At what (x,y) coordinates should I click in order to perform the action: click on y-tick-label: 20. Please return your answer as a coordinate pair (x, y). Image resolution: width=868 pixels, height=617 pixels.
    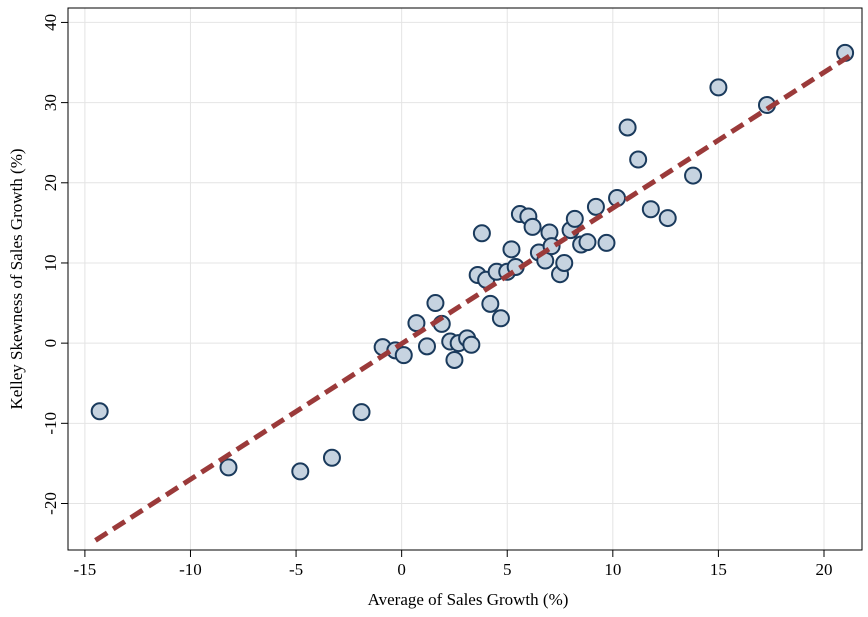
    Looking at the image, I should click on (50, 182).